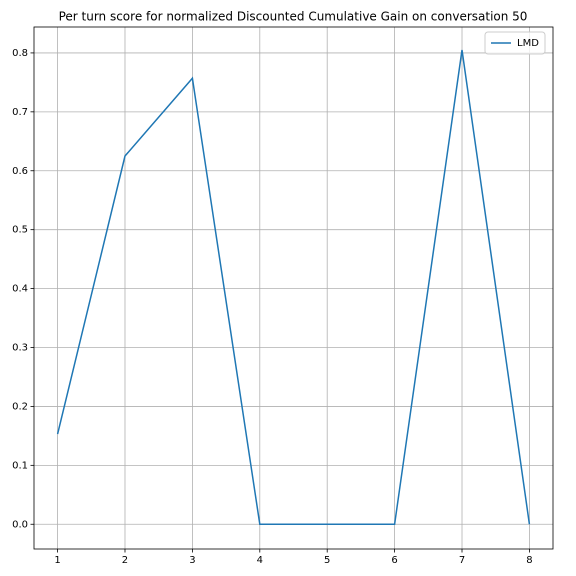 The width and height of the screenshot is (576, 576). Describe the element at coordinates (125, 560) in the screenshot. I see `x-tick-label: 2` at that location.